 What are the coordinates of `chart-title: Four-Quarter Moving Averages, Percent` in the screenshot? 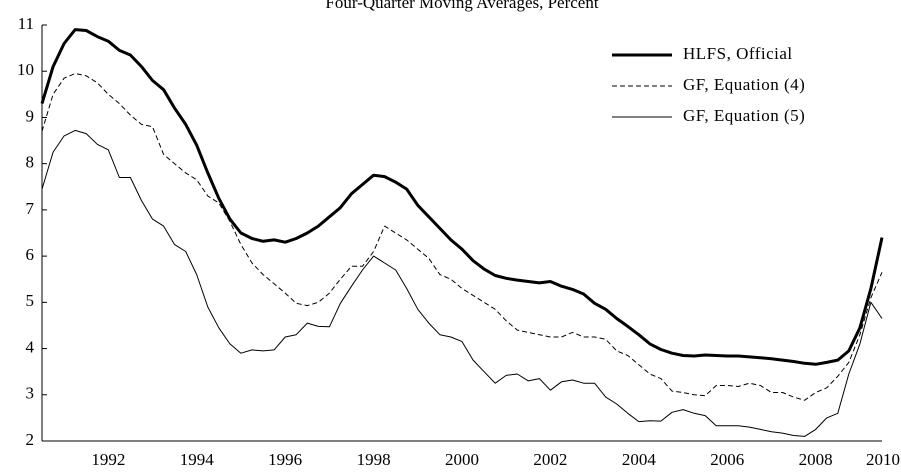 It's located at (461, 6).